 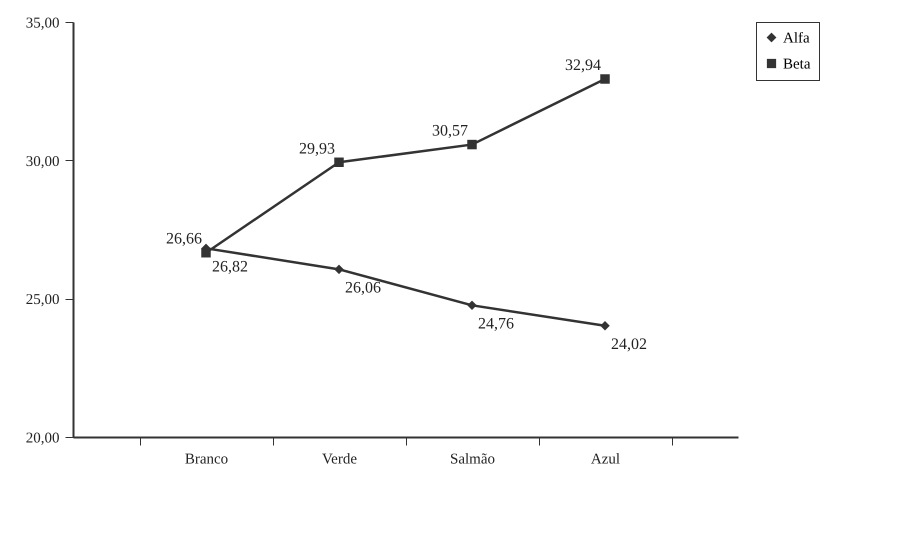 I want to click on data-label: 24,76, so click(x=496, y=323).